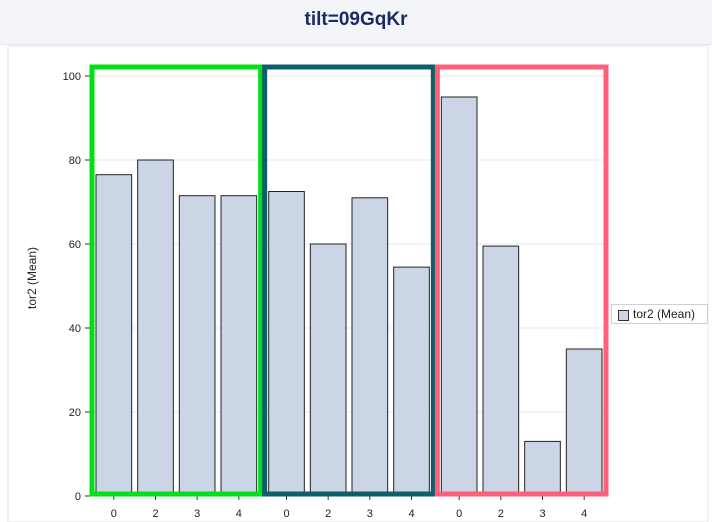 The width and height of the screenshot is (712, 522). Describe the element at coordinates (75, 413) in the screenshot. I see `y-tick-label: 20` at that location.